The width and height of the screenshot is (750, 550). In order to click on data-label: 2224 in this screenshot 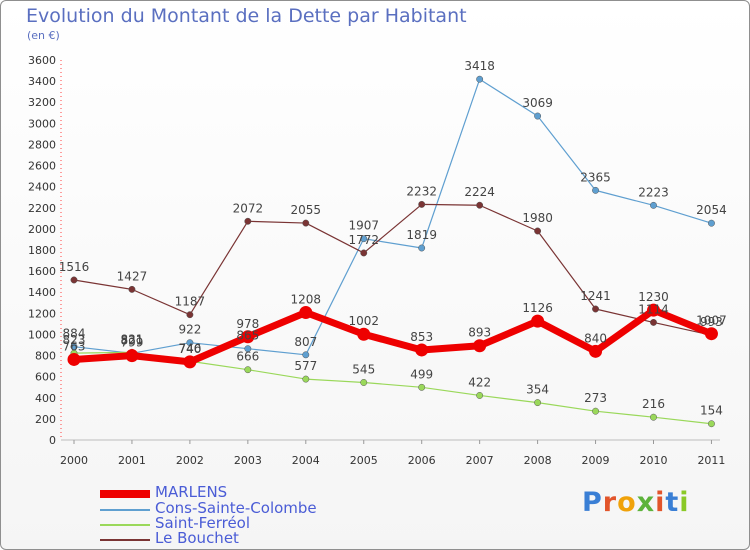, I will do `click(479, 192)`.